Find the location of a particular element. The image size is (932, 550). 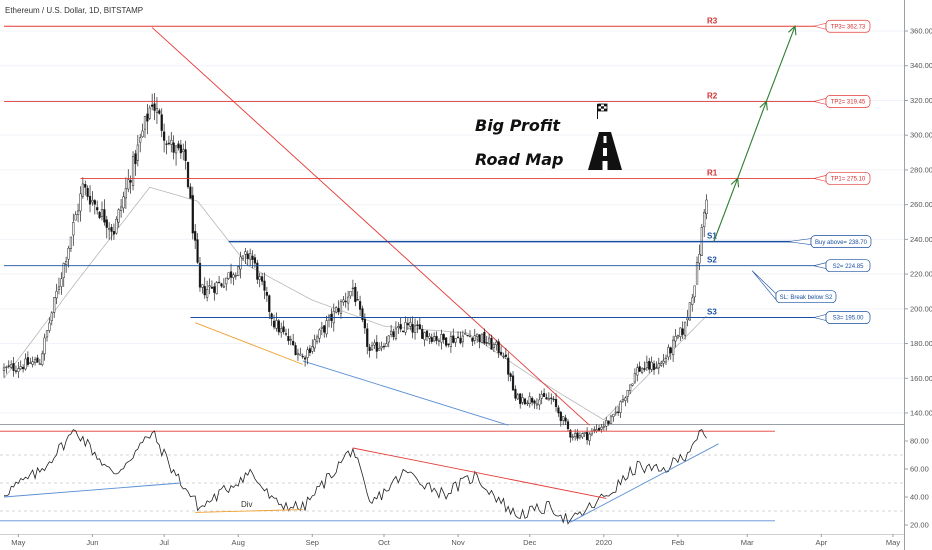

level-label-s3: S3 is located at coordinates (712, 312).